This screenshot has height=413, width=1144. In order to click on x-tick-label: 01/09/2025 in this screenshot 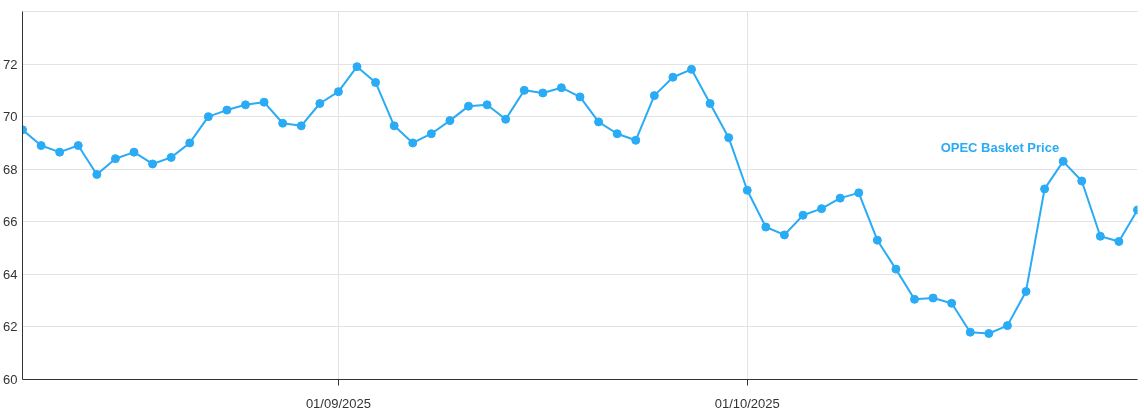, I will do `click(338, 403)`.